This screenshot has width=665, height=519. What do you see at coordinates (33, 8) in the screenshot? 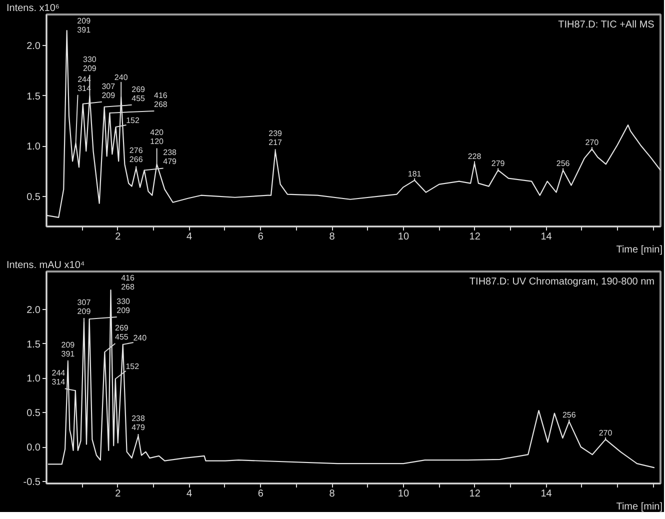
I see `y-axis-title: Intens. x10⁶` at bounding box center [33, 8].